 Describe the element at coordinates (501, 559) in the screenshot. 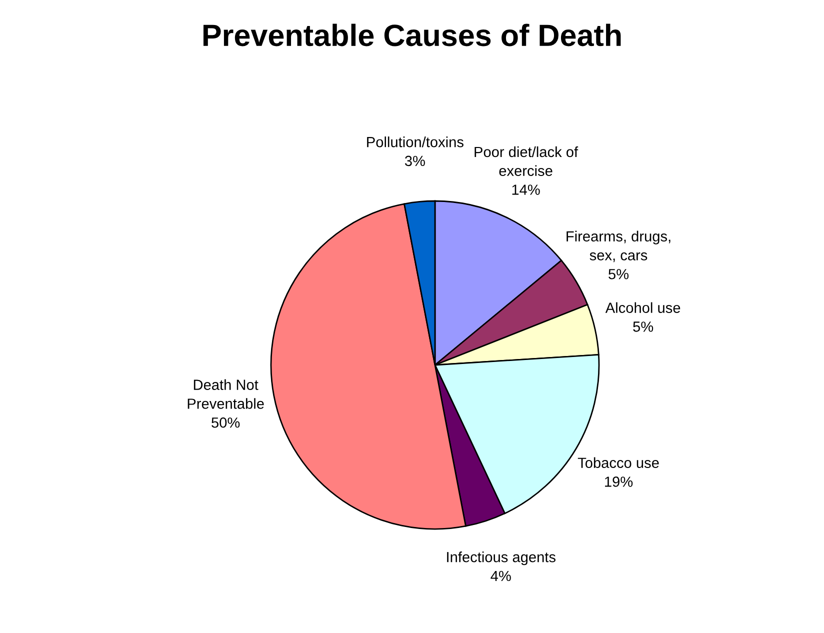

I see `slice-label: Infectious agents` at that location.